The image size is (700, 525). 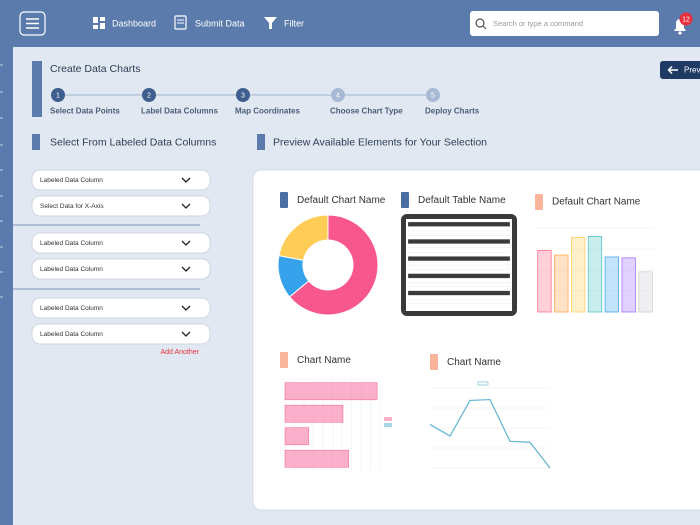 I want to click on menu-button, so click(x=32, y=23).